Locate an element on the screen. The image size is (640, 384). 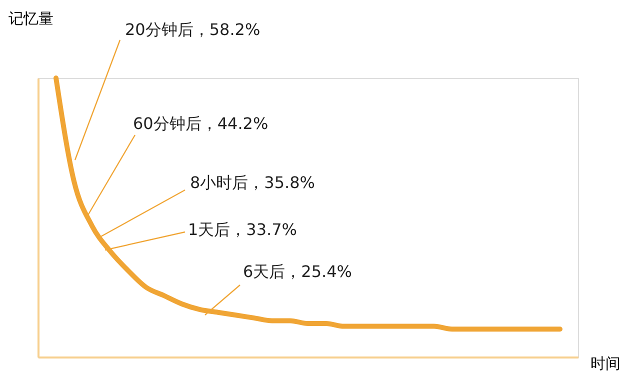
annotation: 60分钟后，44.2% is located at coordinates (200, 123).